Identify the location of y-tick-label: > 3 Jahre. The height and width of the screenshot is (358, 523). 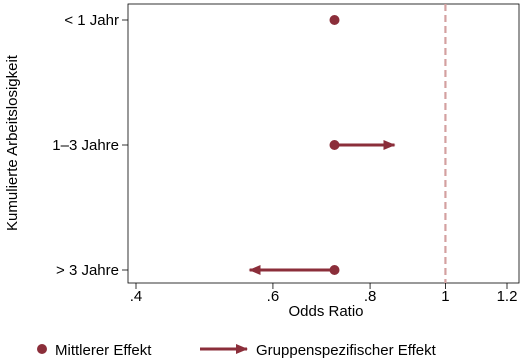
(87, 270).